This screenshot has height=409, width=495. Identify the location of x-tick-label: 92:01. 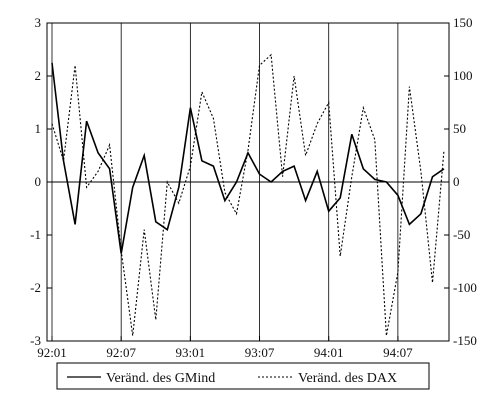
(52, 352).